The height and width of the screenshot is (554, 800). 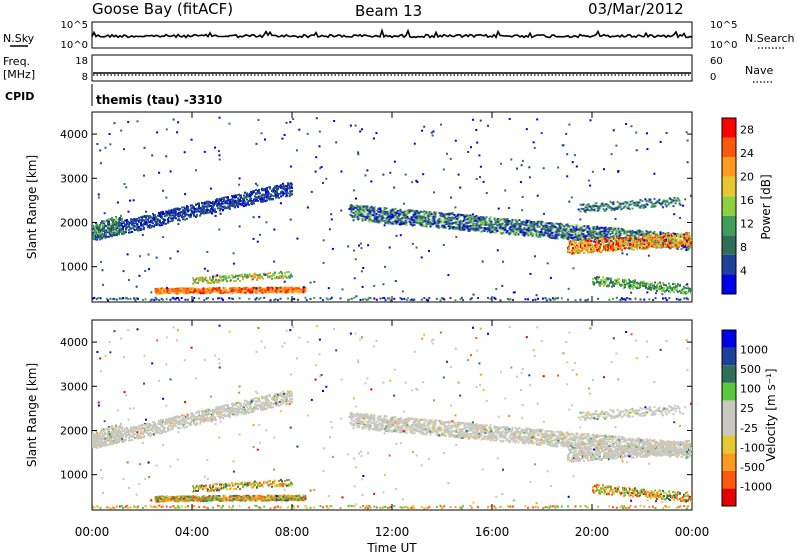 What do you see at coordinates (19, 96) in the screenshot?
I see `cpid-label: CPID` at bounding box center [19, 96].